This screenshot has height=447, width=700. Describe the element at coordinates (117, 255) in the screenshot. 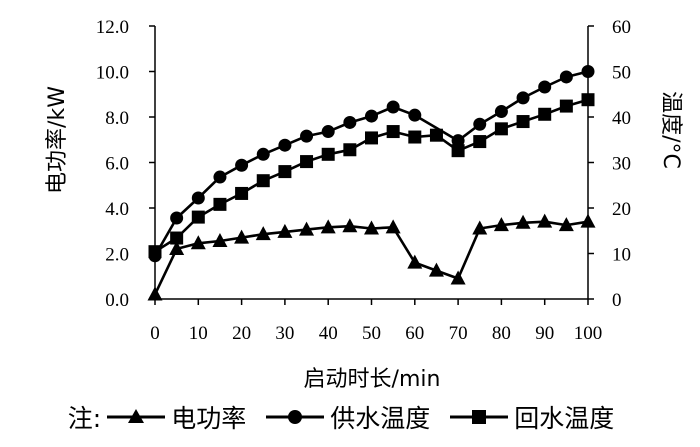

I see `y-left-tick-label: 2.0` at that location.